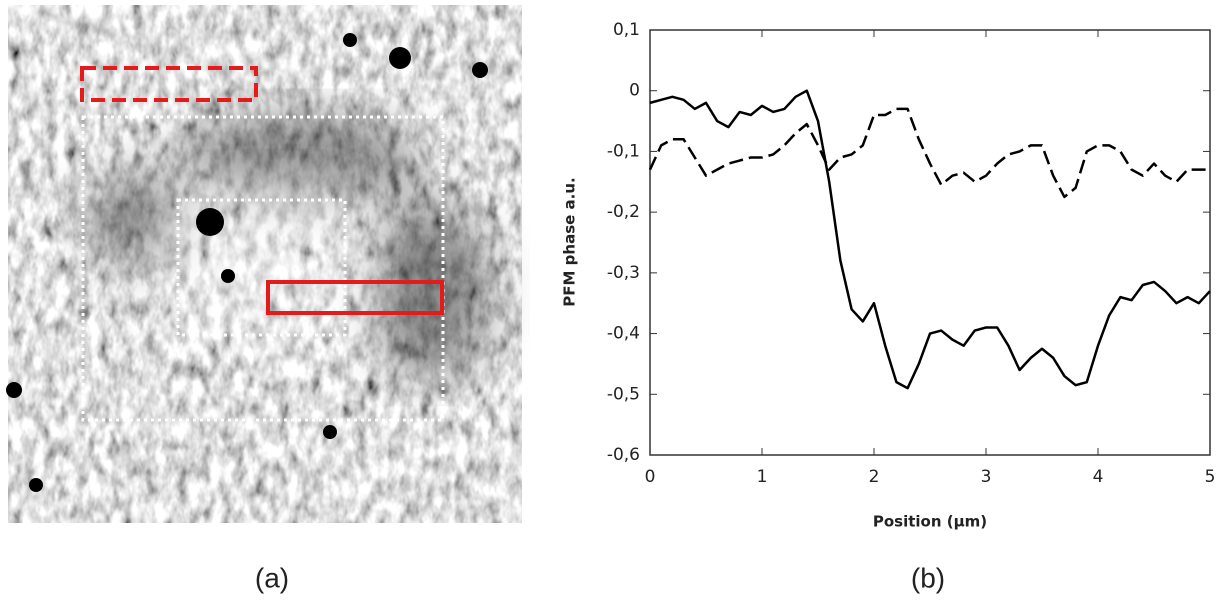 This screenshot has height=602, width=1224. Describe the element at coordinates (634, 91) in the screenshot. I see `y-tick-label: 0` at that location.